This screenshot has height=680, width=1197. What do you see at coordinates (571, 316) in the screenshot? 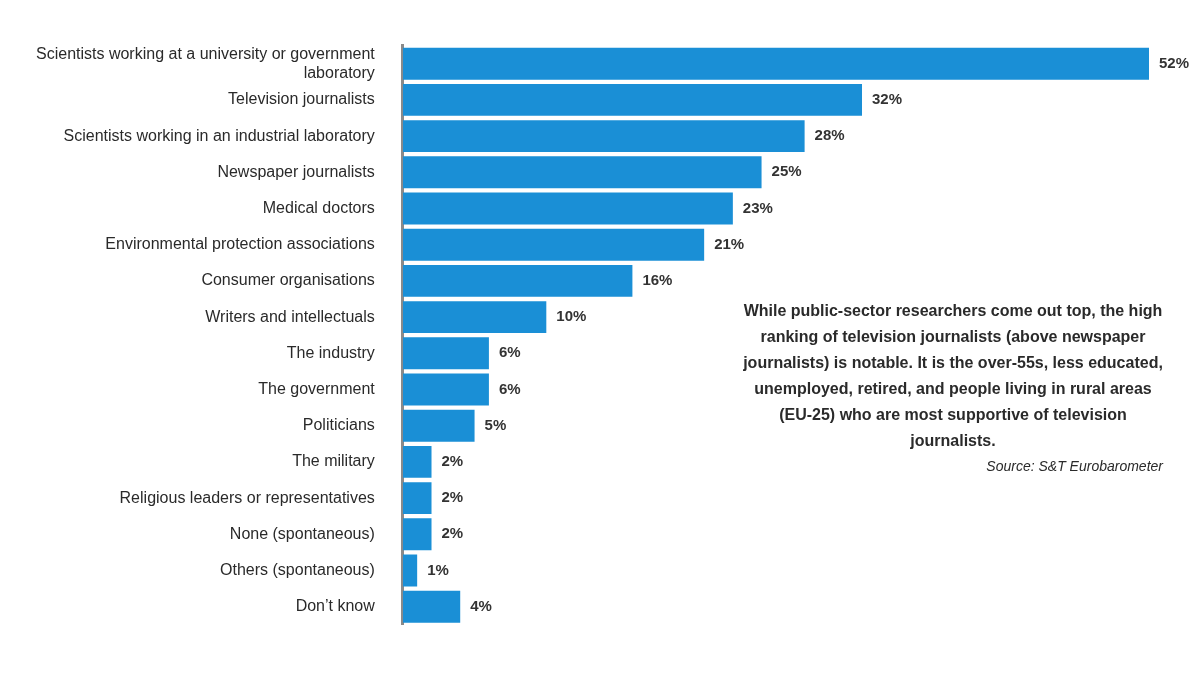
I see `data-label: 10%` at bounding box center [571, 316].